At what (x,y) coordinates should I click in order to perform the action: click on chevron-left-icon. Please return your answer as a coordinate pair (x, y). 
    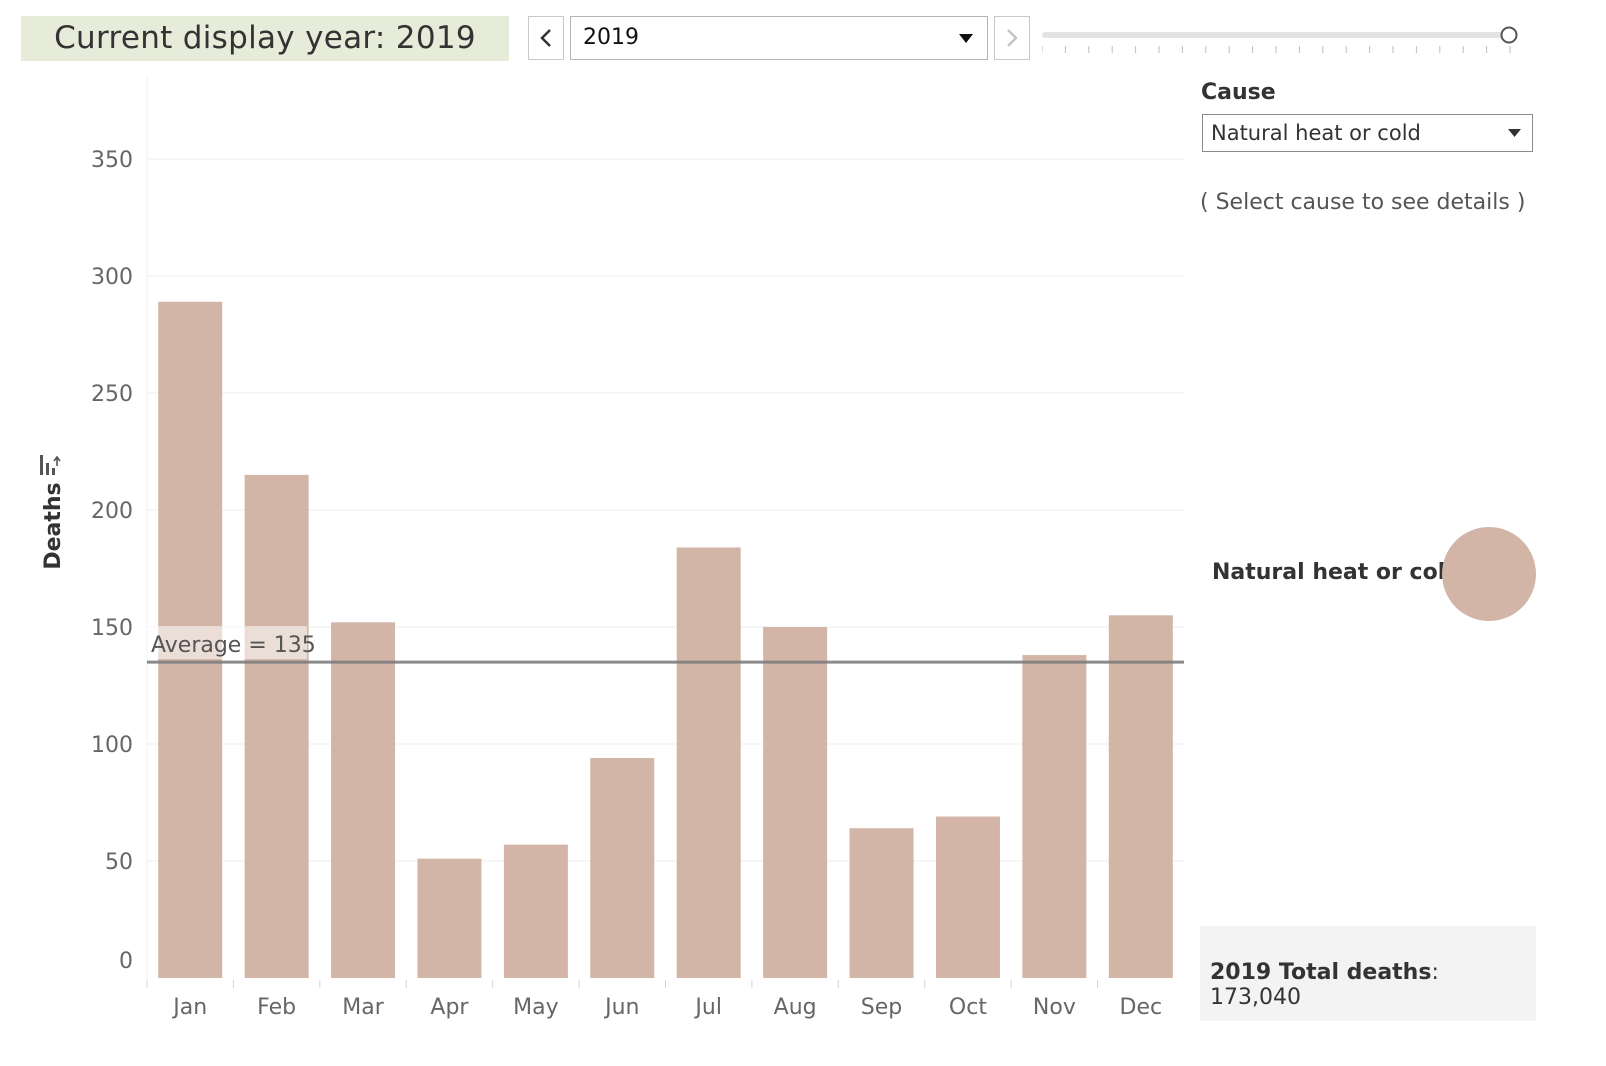
    Looking at the image, I should click on (545, 38).